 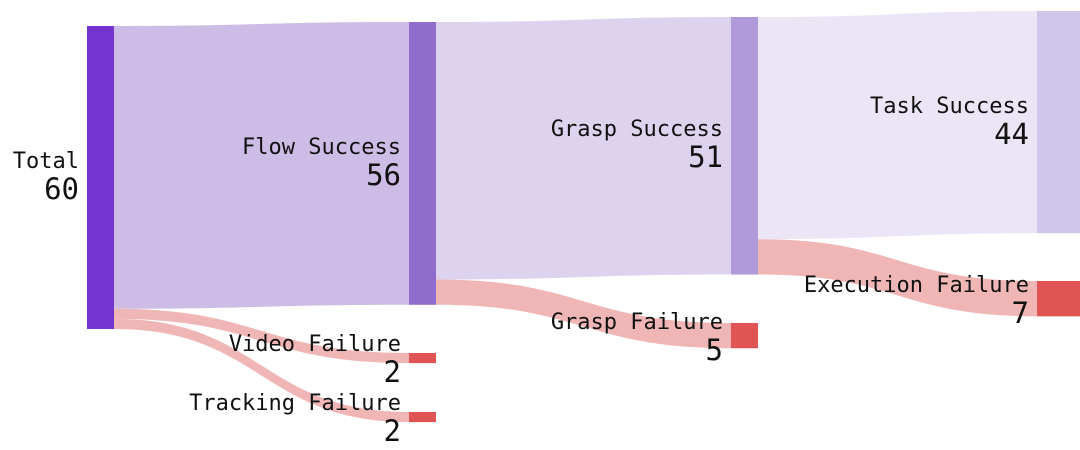 I want to click on node-execution-failure, so click(x=1058, y=299).